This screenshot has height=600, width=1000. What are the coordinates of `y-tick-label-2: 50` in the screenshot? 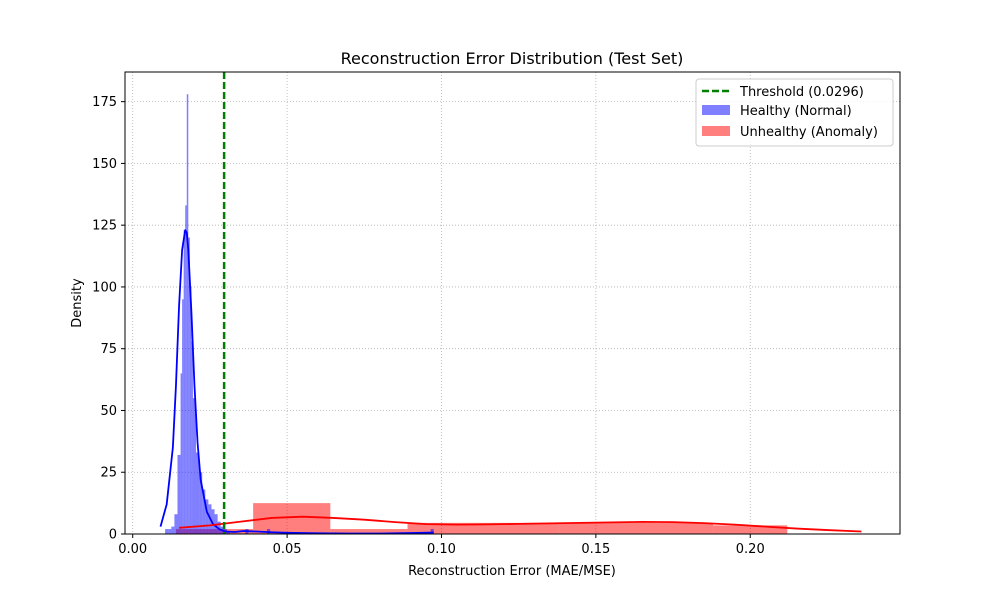 It's located at (108, 411).